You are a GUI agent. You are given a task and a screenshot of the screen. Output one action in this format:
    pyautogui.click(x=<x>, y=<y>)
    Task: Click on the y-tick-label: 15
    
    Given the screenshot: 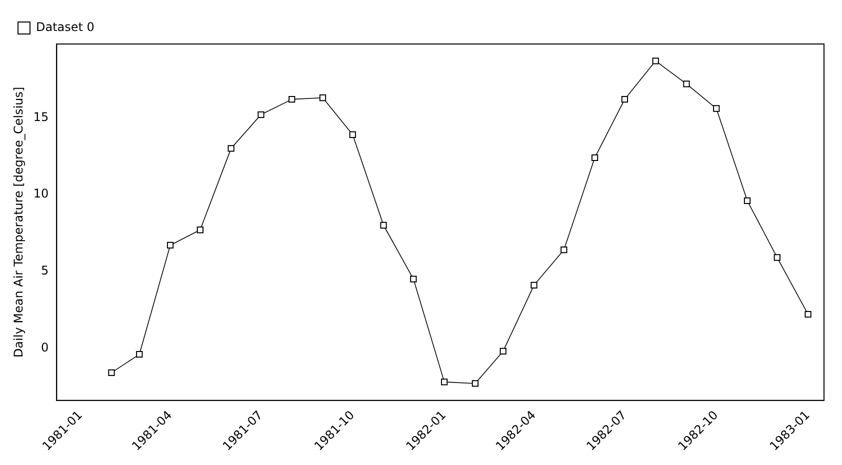 What is the action you would take?
    pyautogui.click(x=41, y=117)
    